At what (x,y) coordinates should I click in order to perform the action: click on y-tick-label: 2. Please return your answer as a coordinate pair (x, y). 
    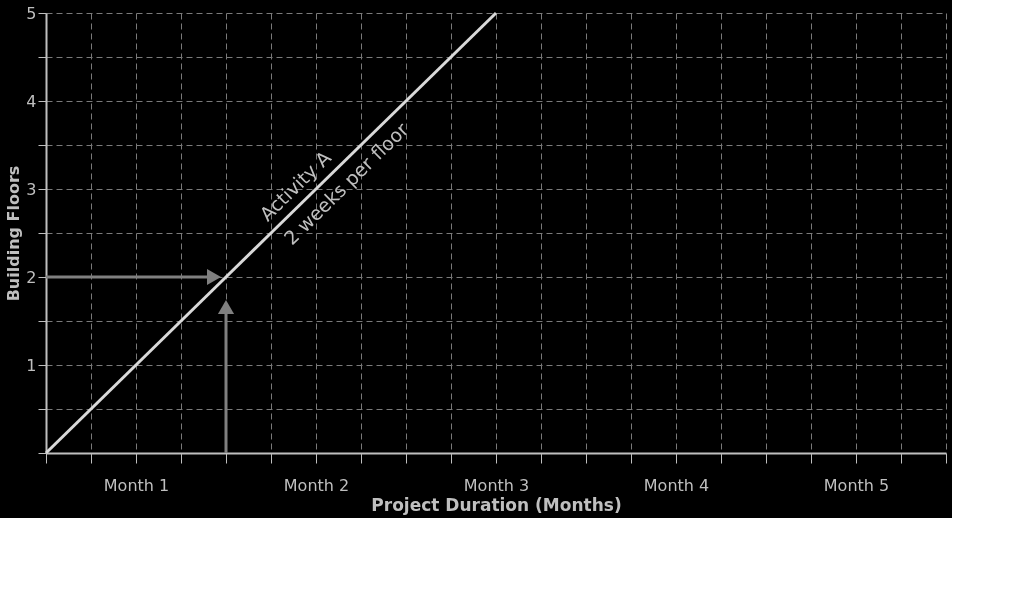
    Looking at the image, I should click on (31, 277).